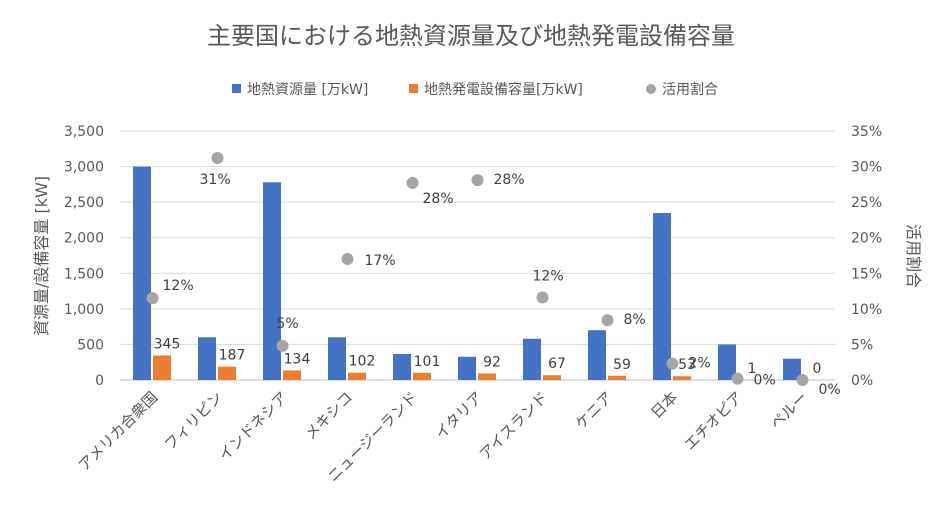  Describe the element at coordinates (866, 168) in the screenshot. I see `y2-tick-label: 30%` at that location.